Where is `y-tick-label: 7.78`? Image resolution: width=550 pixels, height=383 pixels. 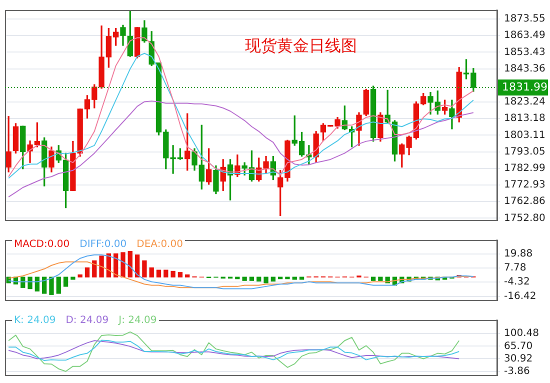
y-tick-label: 7.78 is located at coordinates (515, 268).